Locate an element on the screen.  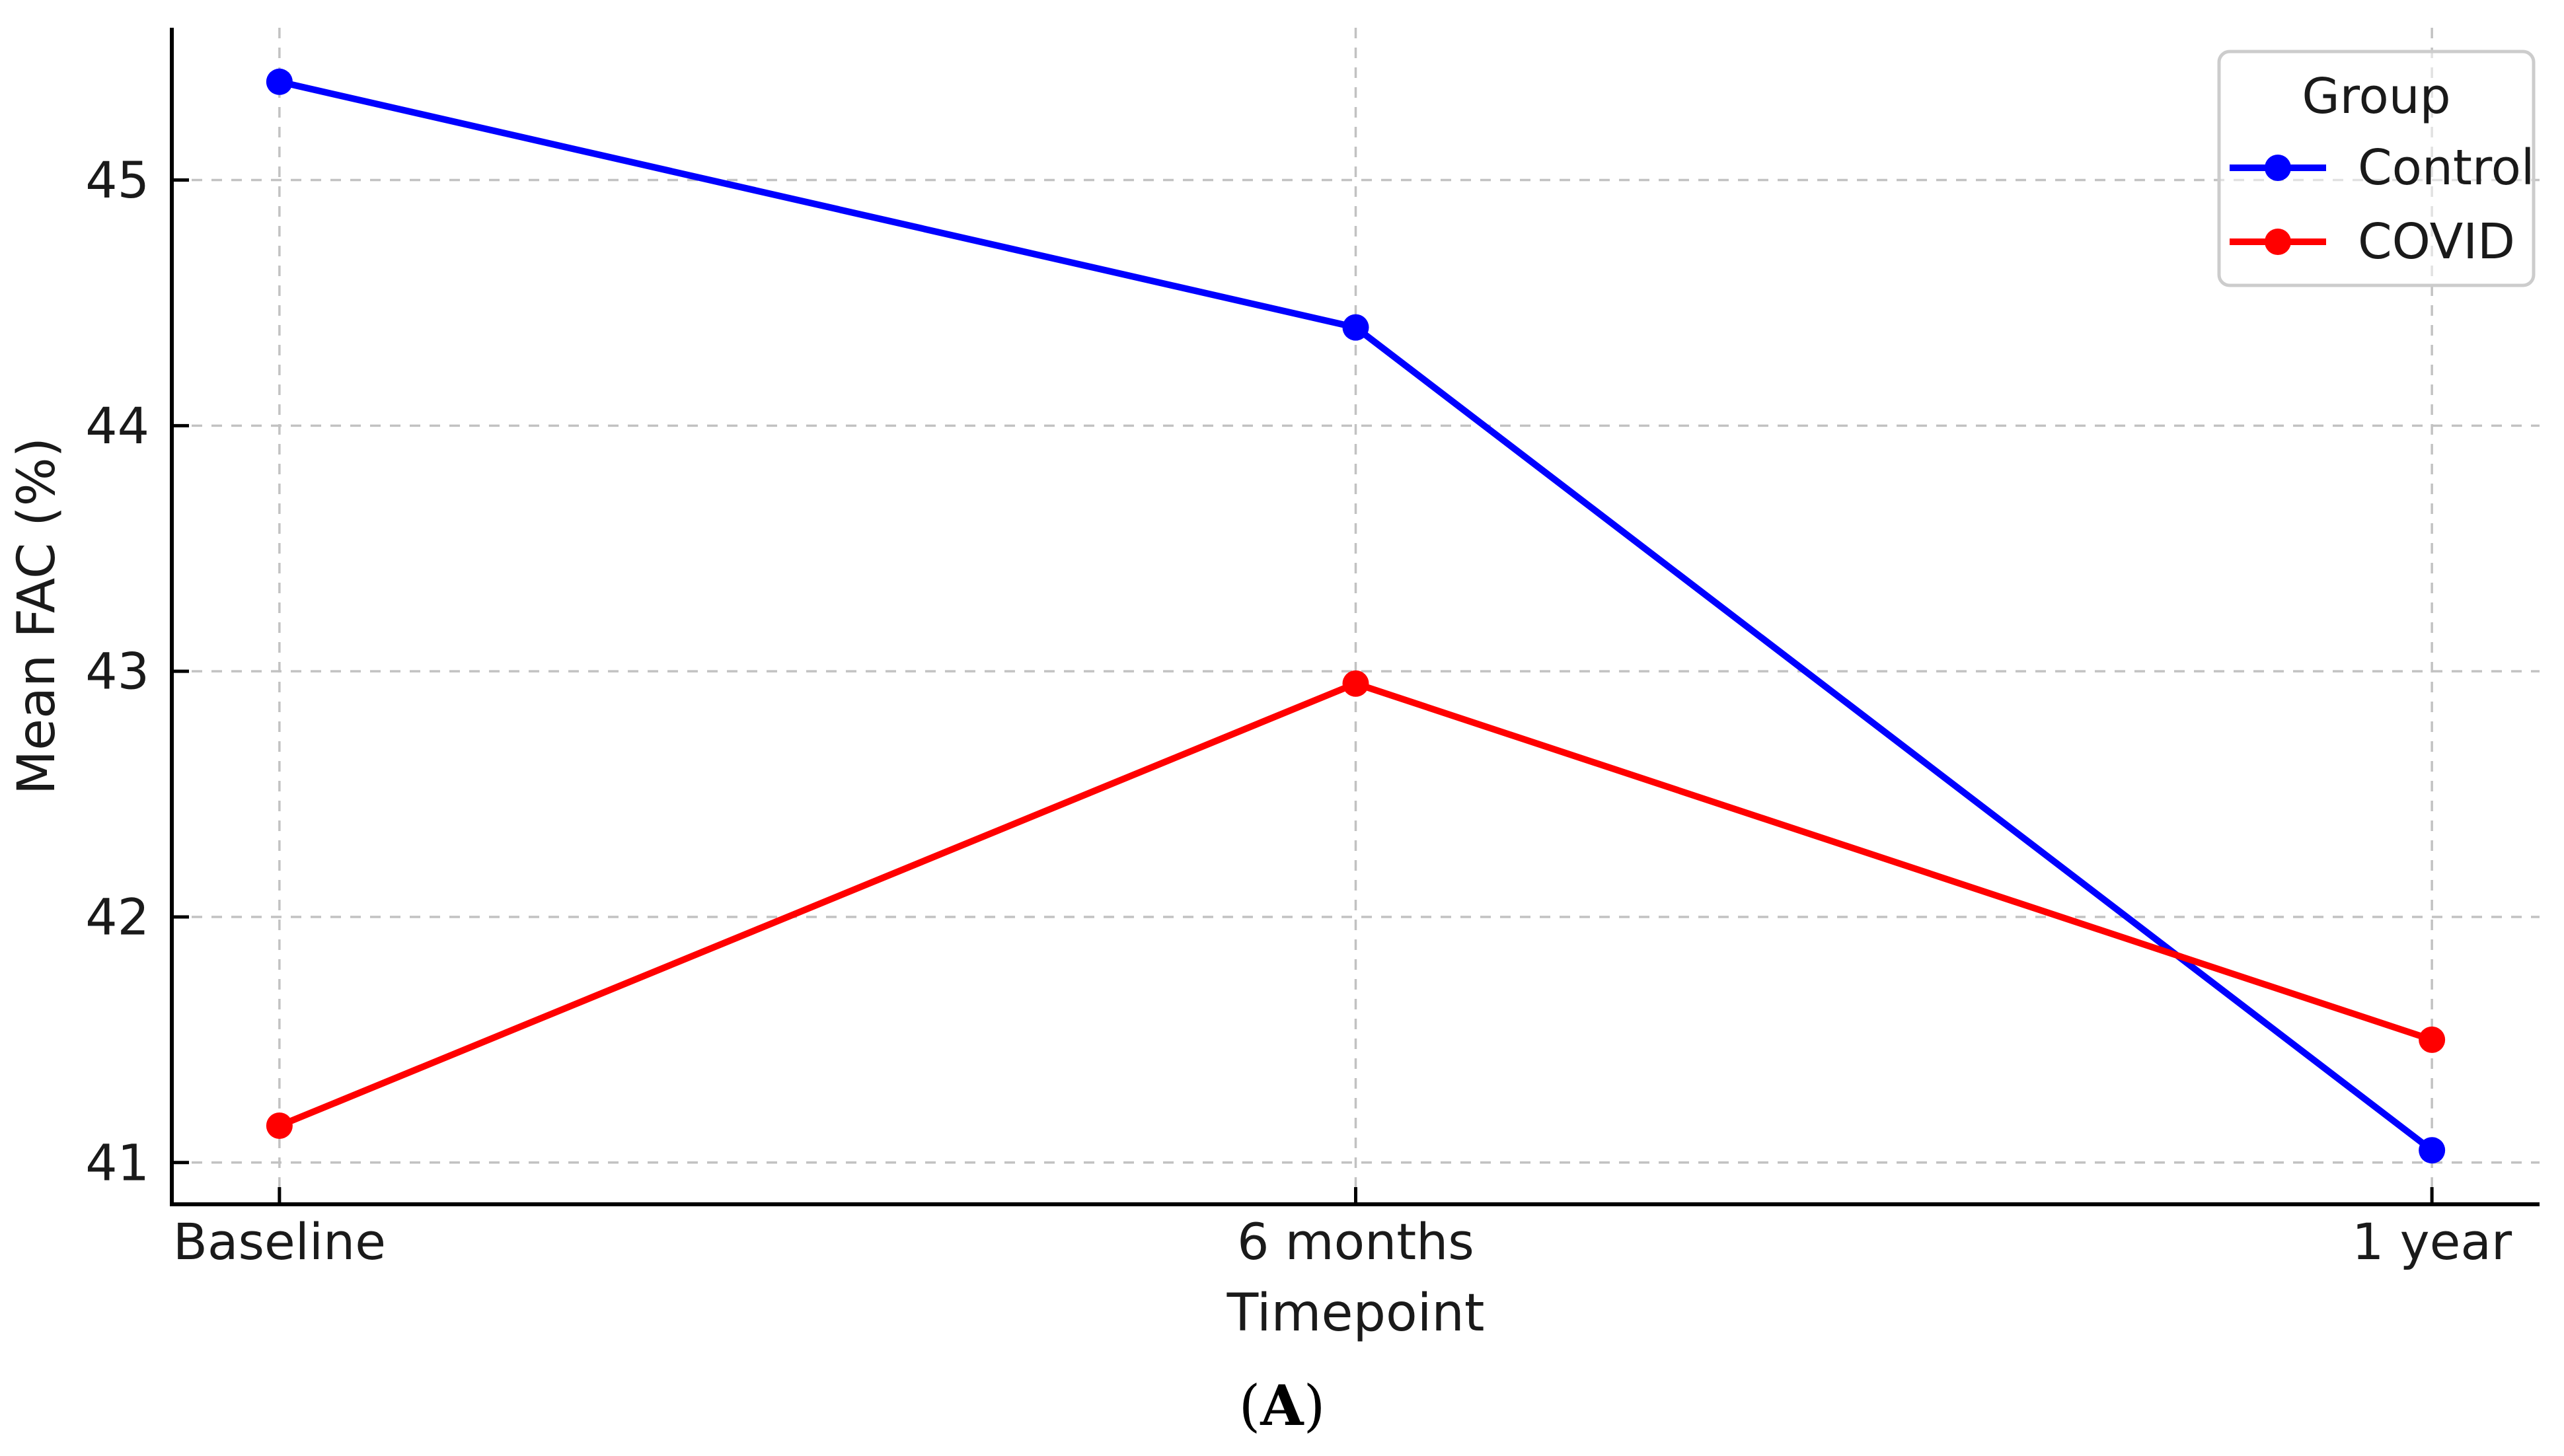
y-tick-label-43: 43 is located at coordinates (117, 671).